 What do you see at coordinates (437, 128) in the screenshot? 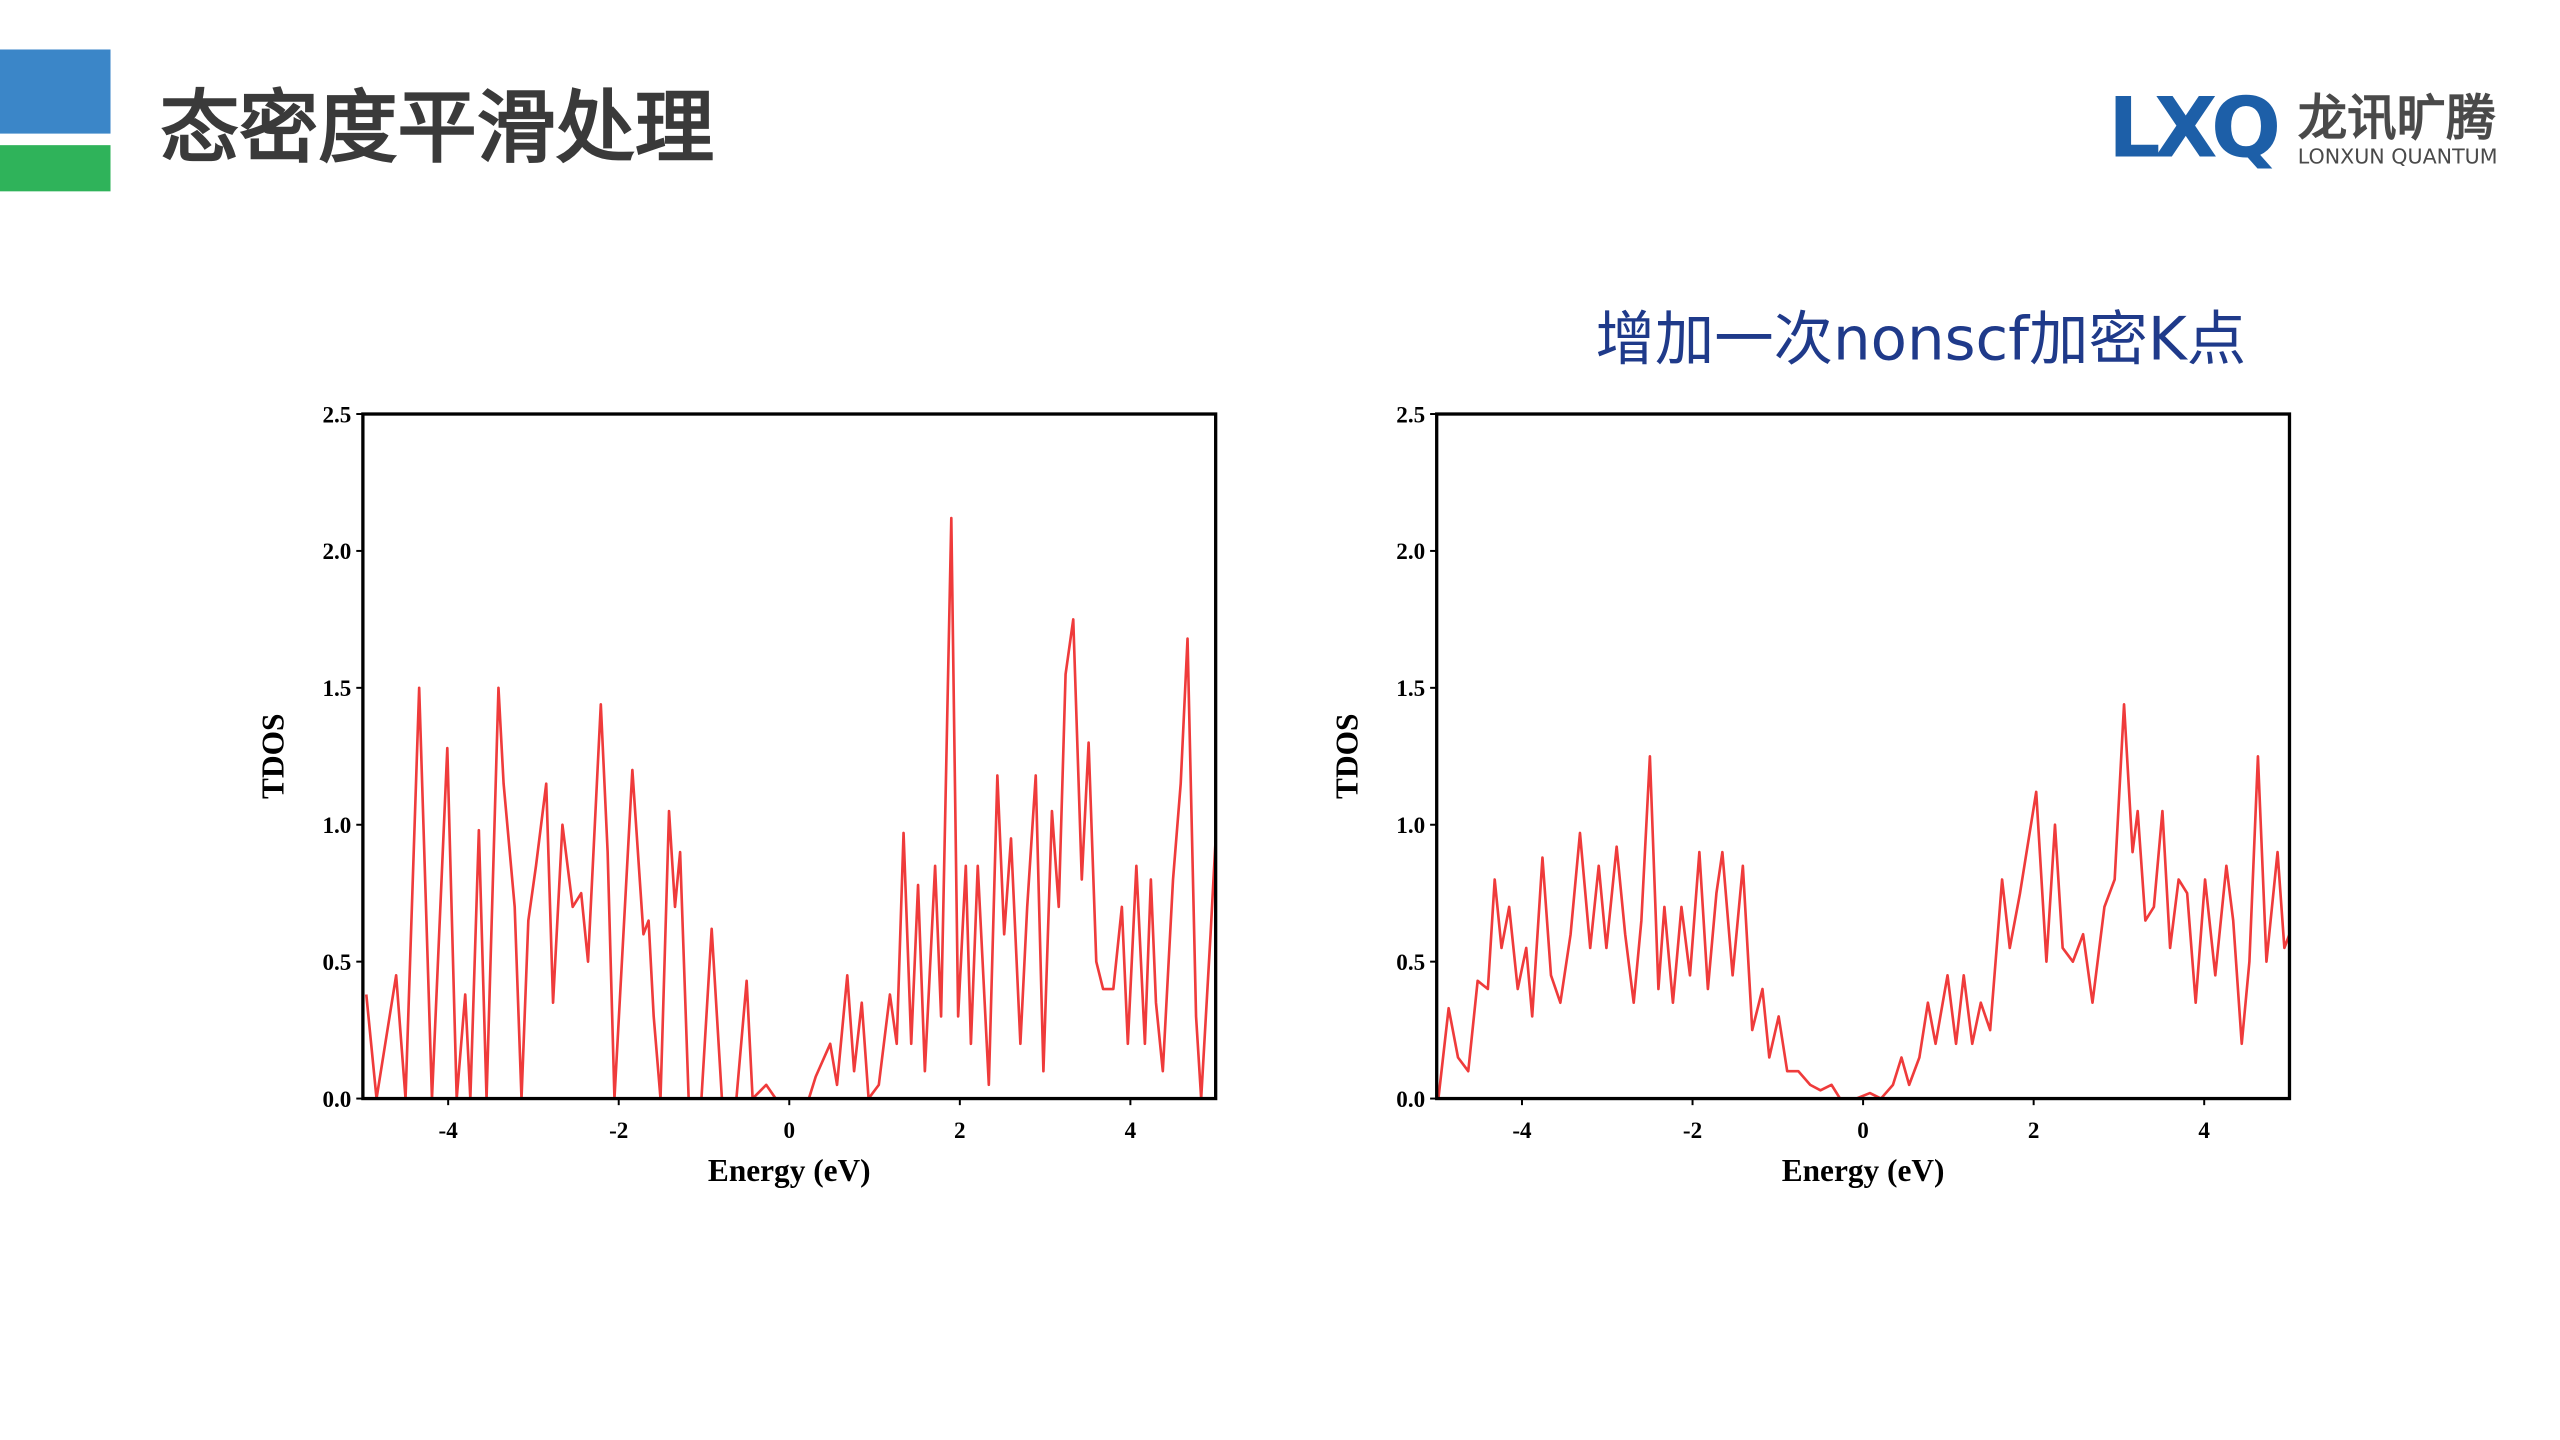
I see `slide-title: 态密度平滑处理` at bounding box center [437, 128].